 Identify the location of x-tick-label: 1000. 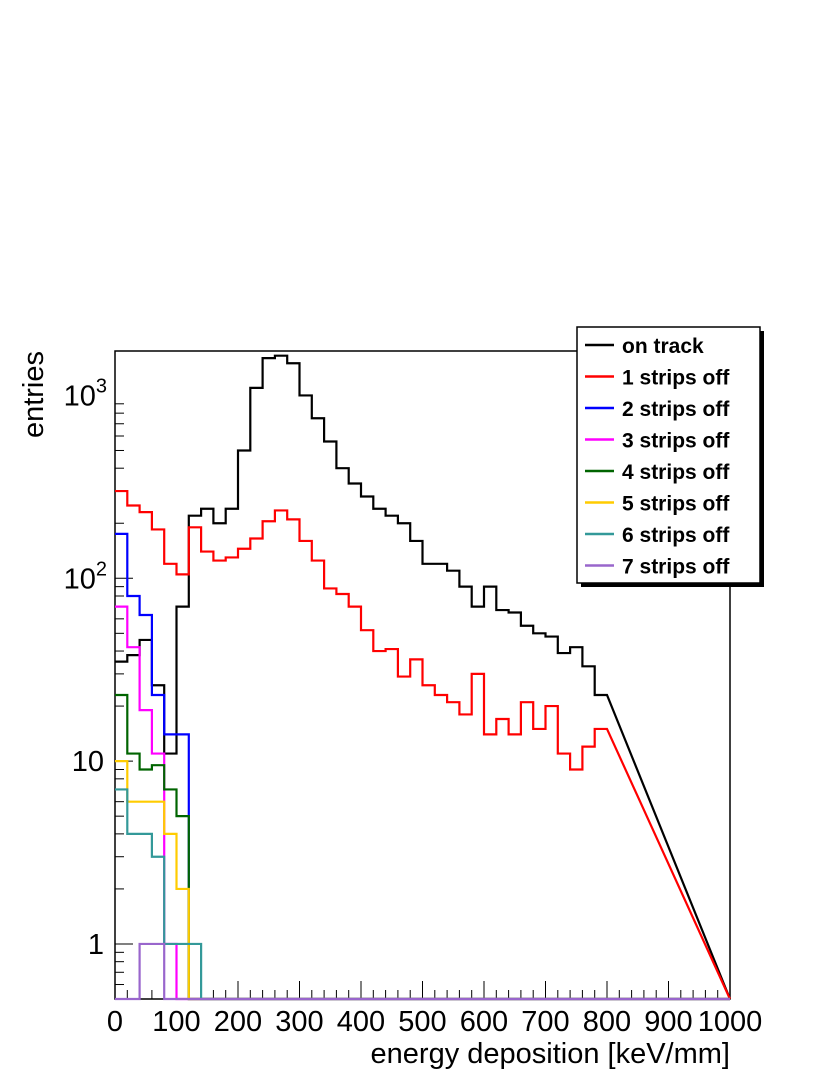
(730, 1022).